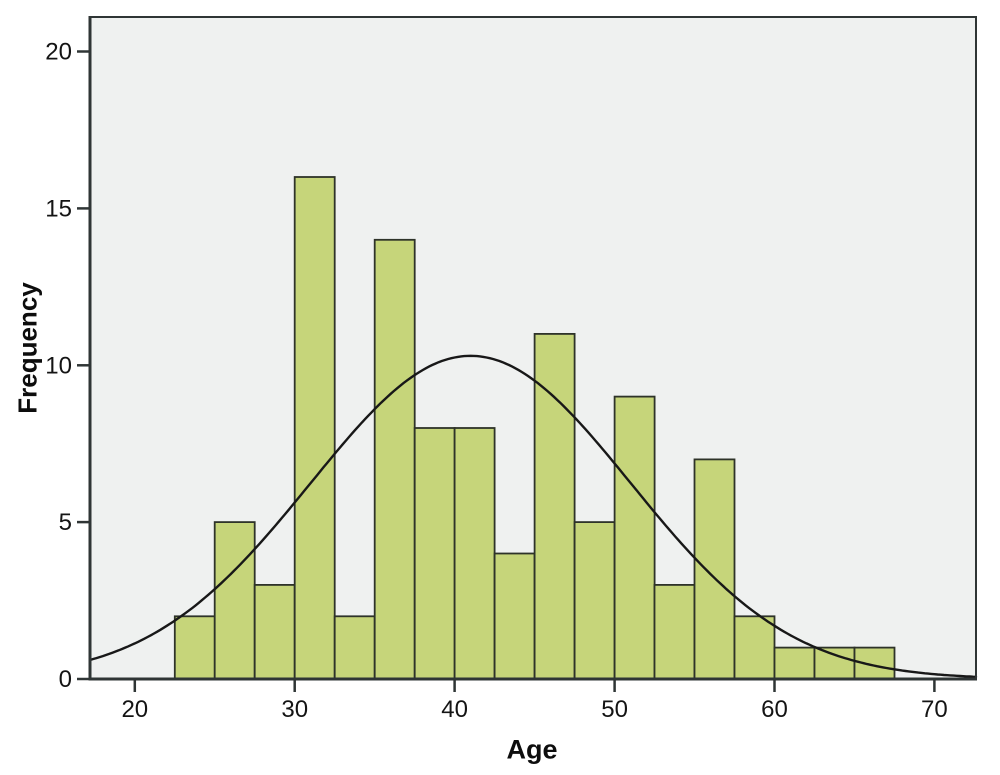 This screenshot has height=775, width=1000. I want to click on x-axis-title: Age, so click(532, 749).